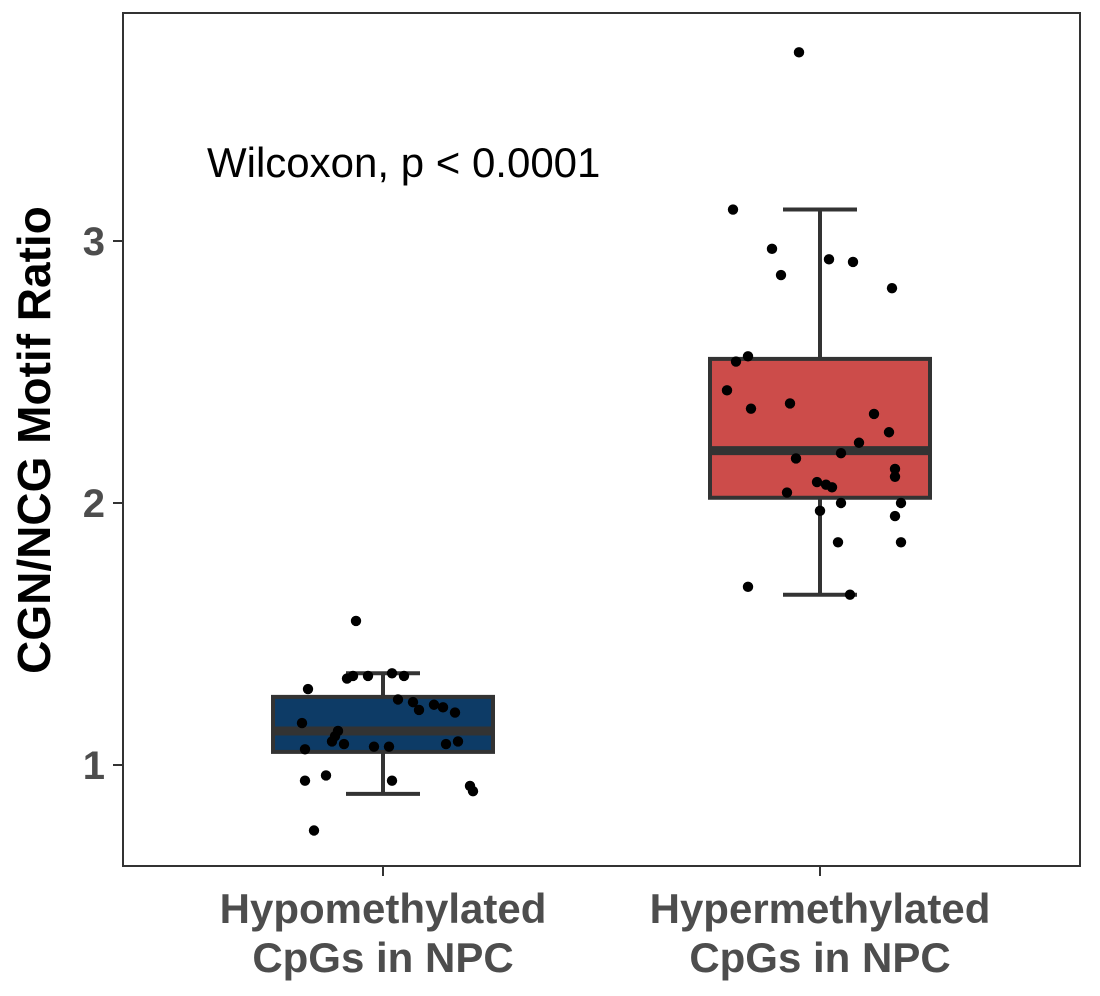 The image size is (1100, 996). I want to click on y-axis-title: CGN/NCG Motif Ratio, so click(34, 440).